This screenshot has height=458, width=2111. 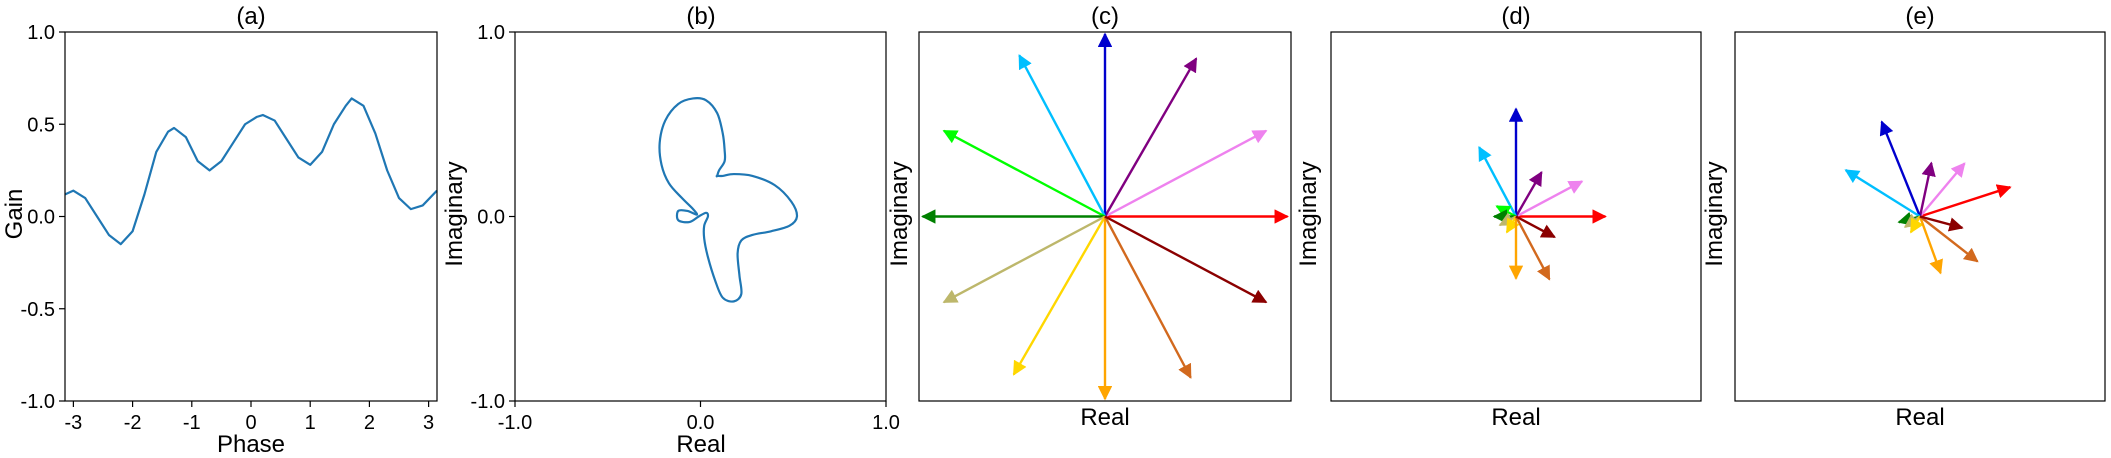 I want to click on panel-e-plot-area, so click(x=1920, y=216).